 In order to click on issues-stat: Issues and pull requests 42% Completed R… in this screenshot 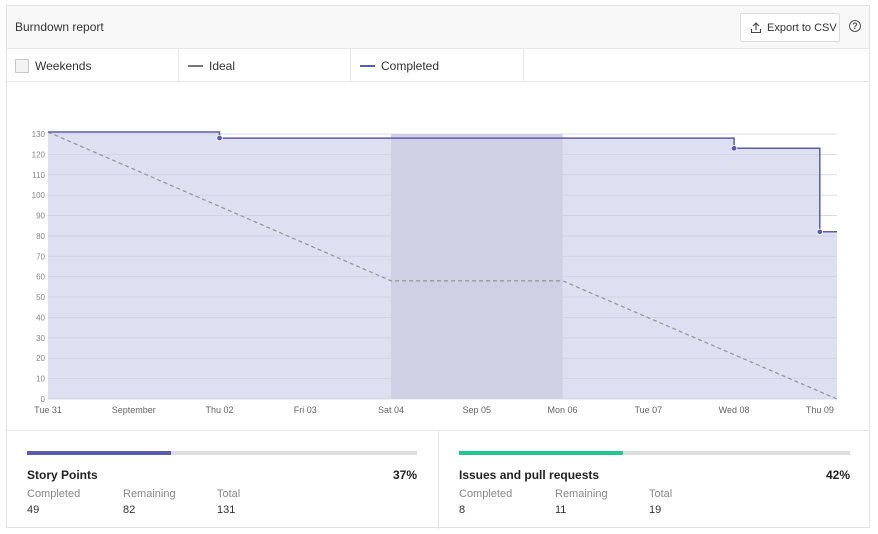, I will do `click(653, 480)`.